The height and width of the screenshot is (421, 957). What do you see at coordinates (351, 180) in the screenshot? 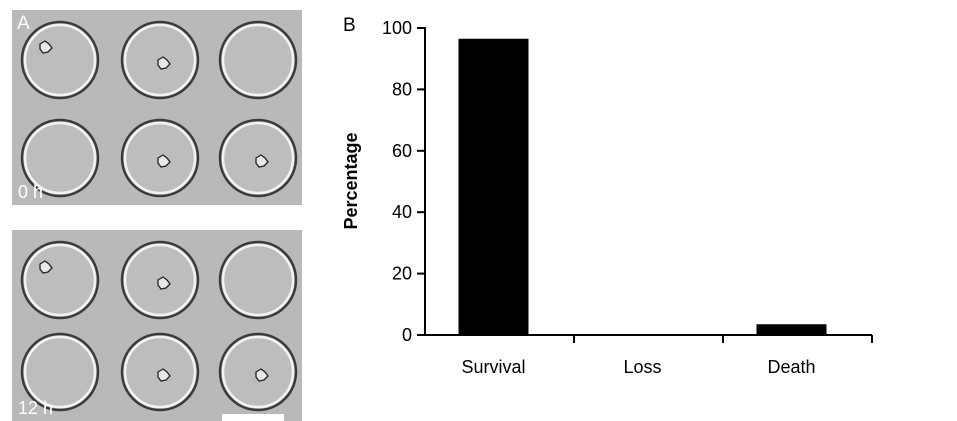
I see `y-axis-label: Percentage` at bounding box center [351, 180].